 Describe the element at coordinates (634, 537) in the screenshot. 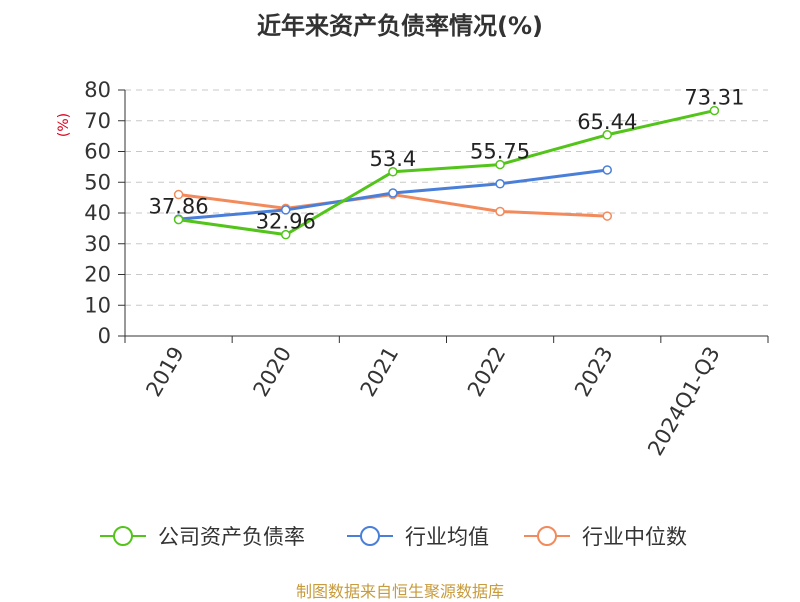

I see `legend-label: 行业中位数` at that location.